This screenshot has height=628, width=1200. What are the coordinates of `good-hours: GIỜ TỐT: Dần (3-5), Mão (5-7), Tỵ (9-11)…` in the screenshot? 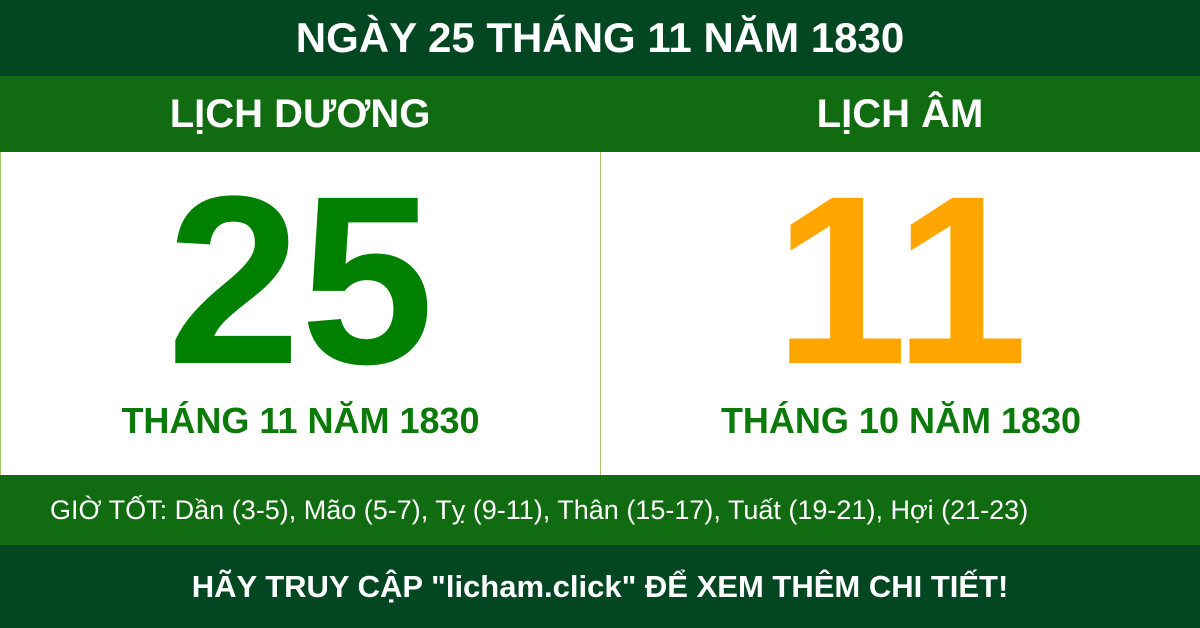 It's located at (600, 510).